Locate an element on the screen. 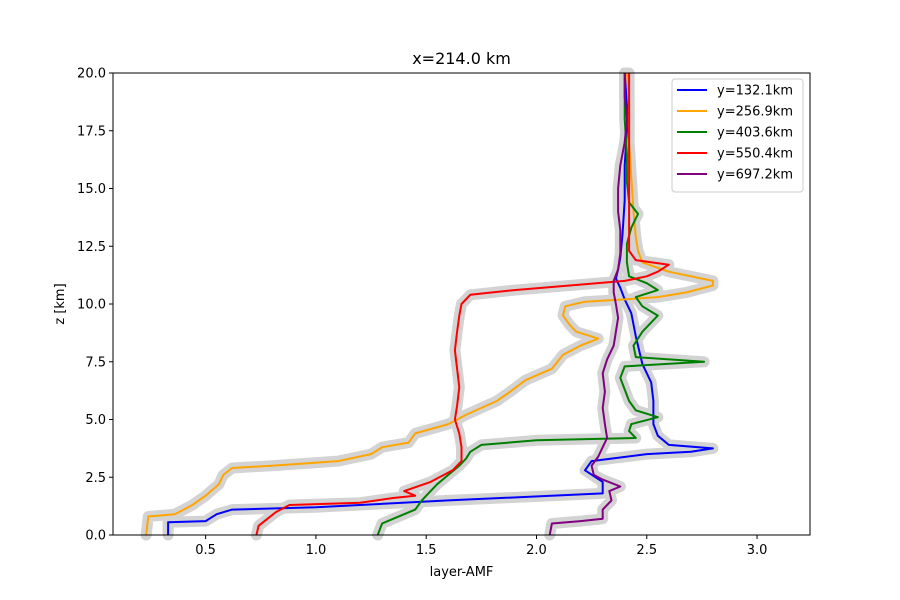 Image resolution: width=900 pixels, height=600 pixels. x-axis-label: layer-AMF is located at coordinates (462, 572).